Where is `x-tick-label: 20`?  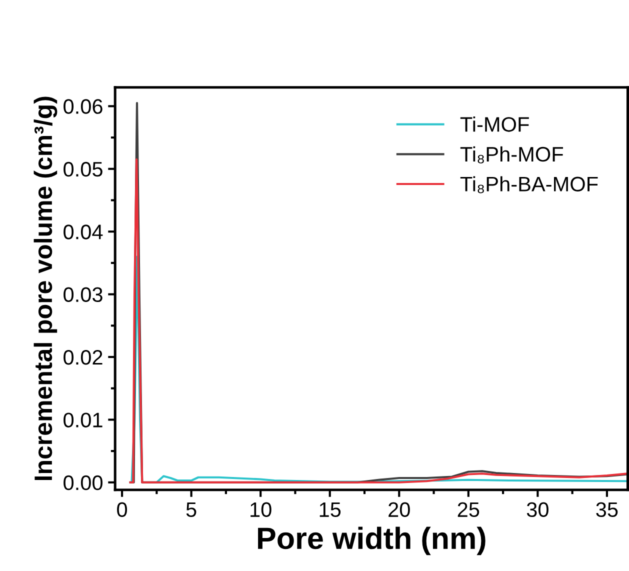
x-tick-label: 20 is located at coordinates (399, 510).